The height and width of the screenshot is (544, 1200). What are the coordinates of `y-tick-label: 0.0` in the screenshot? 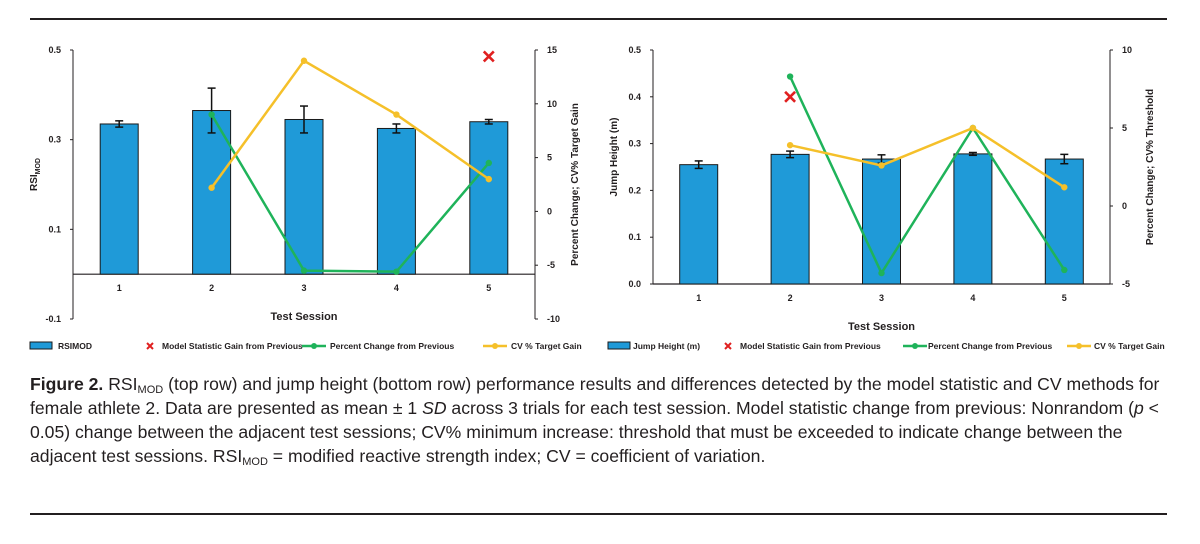 It's located at (634, 284).